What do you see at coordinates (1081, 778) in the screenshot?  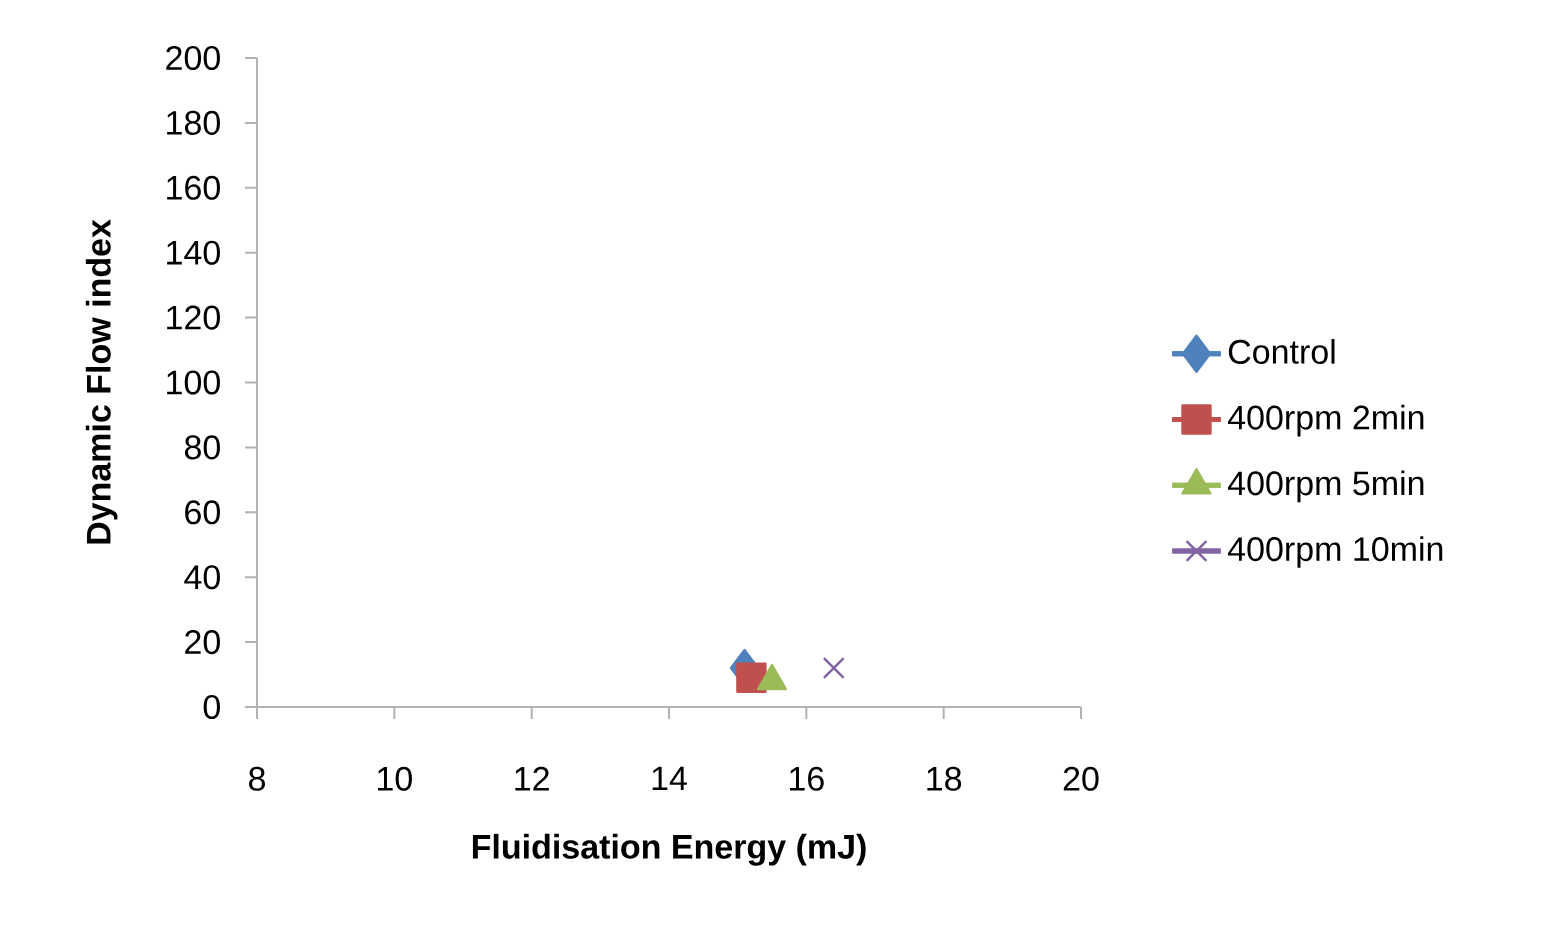 I see `x-tick-label: 20` at bounding box center [1081, 778].